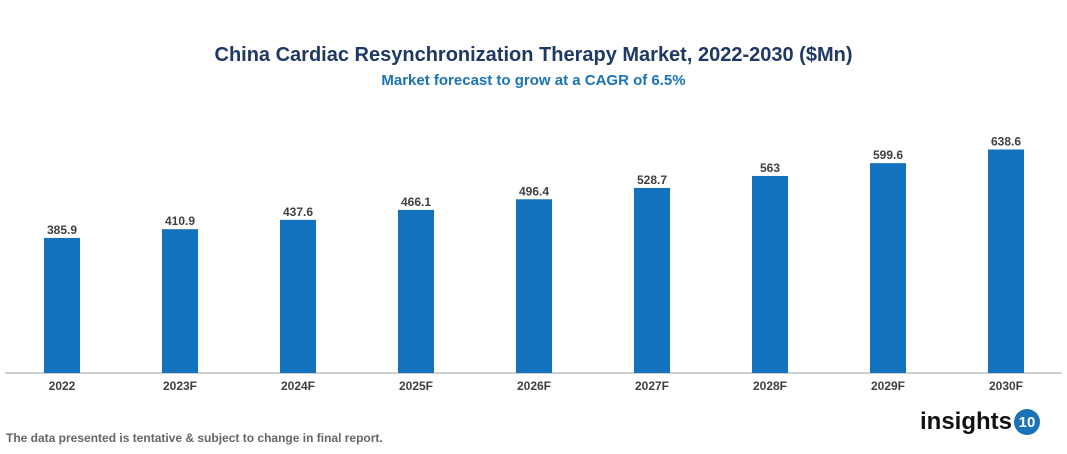 The image size is (1067, 454). What do you see at coordinates (298, 296) in the screenshot?
I see `bar-2024F` at bounding box center [298, 296].